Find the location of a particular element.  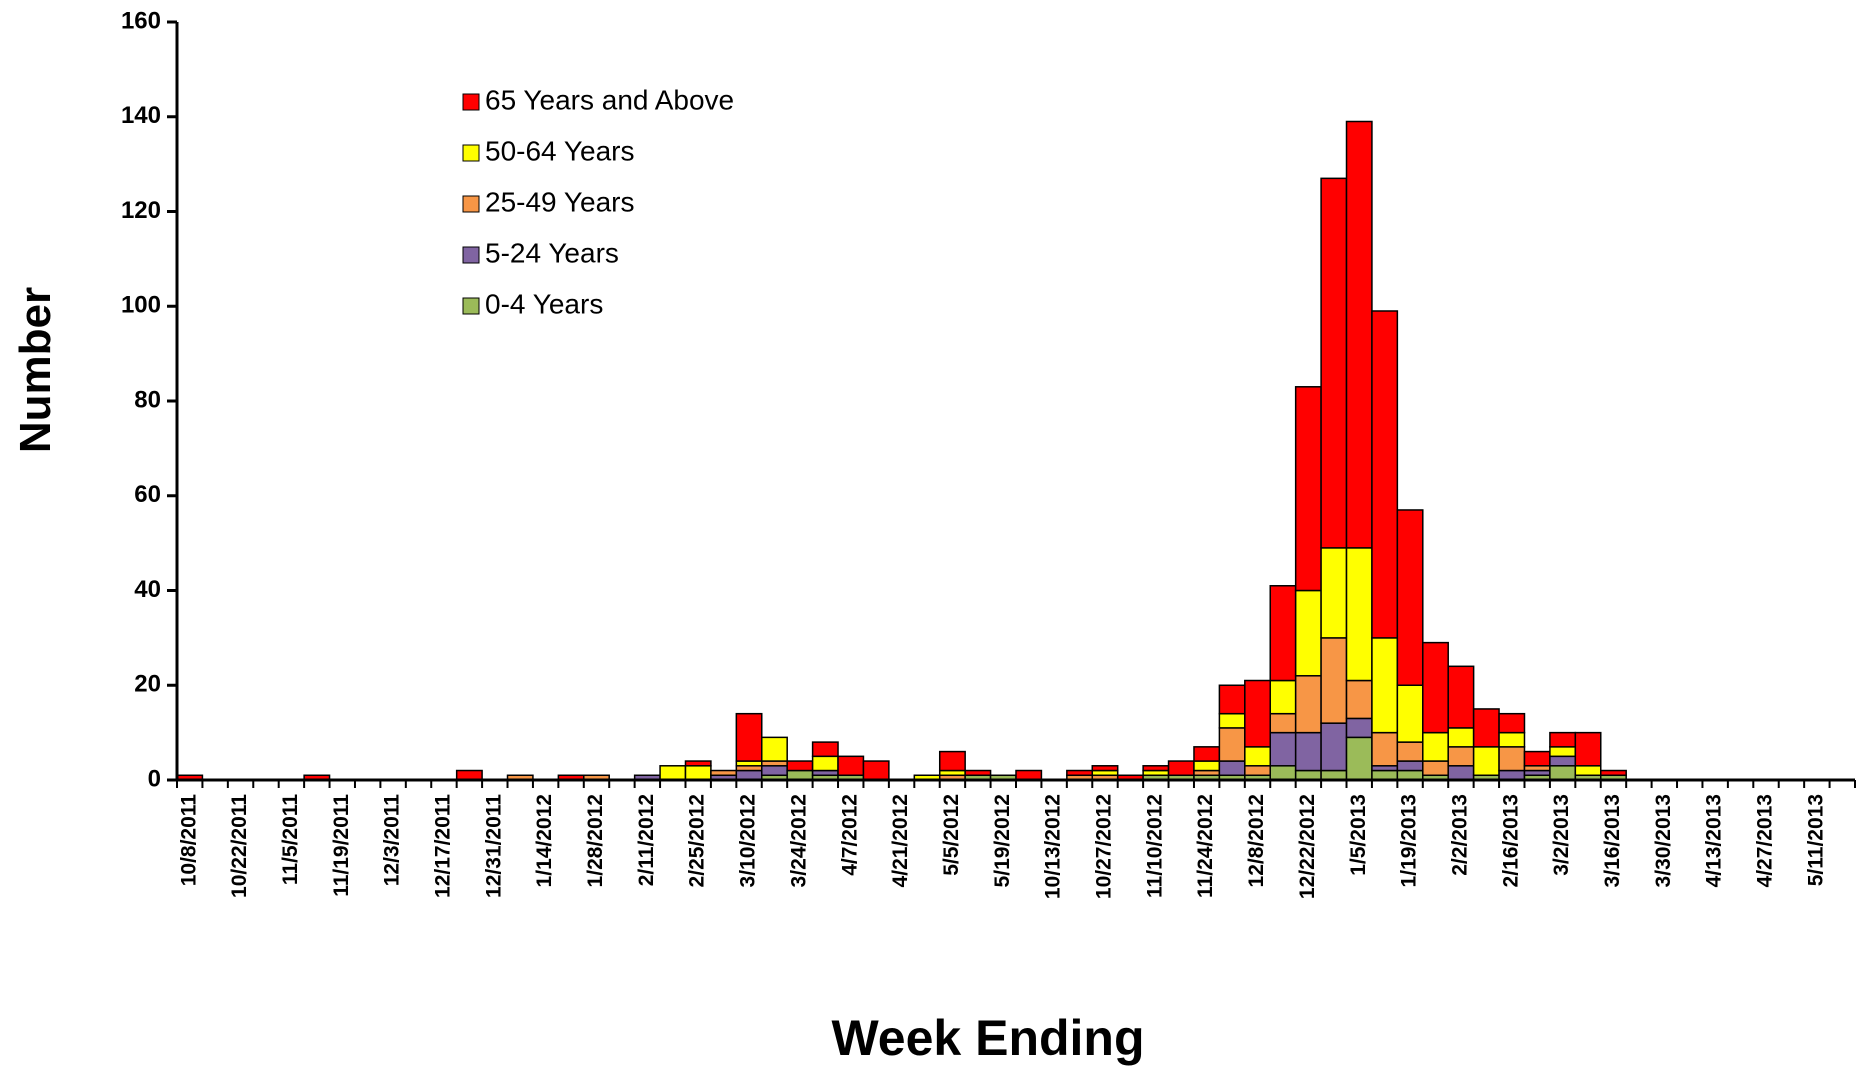

x-tick-label: 4/7/2012 is located at coordinates (849, 835).